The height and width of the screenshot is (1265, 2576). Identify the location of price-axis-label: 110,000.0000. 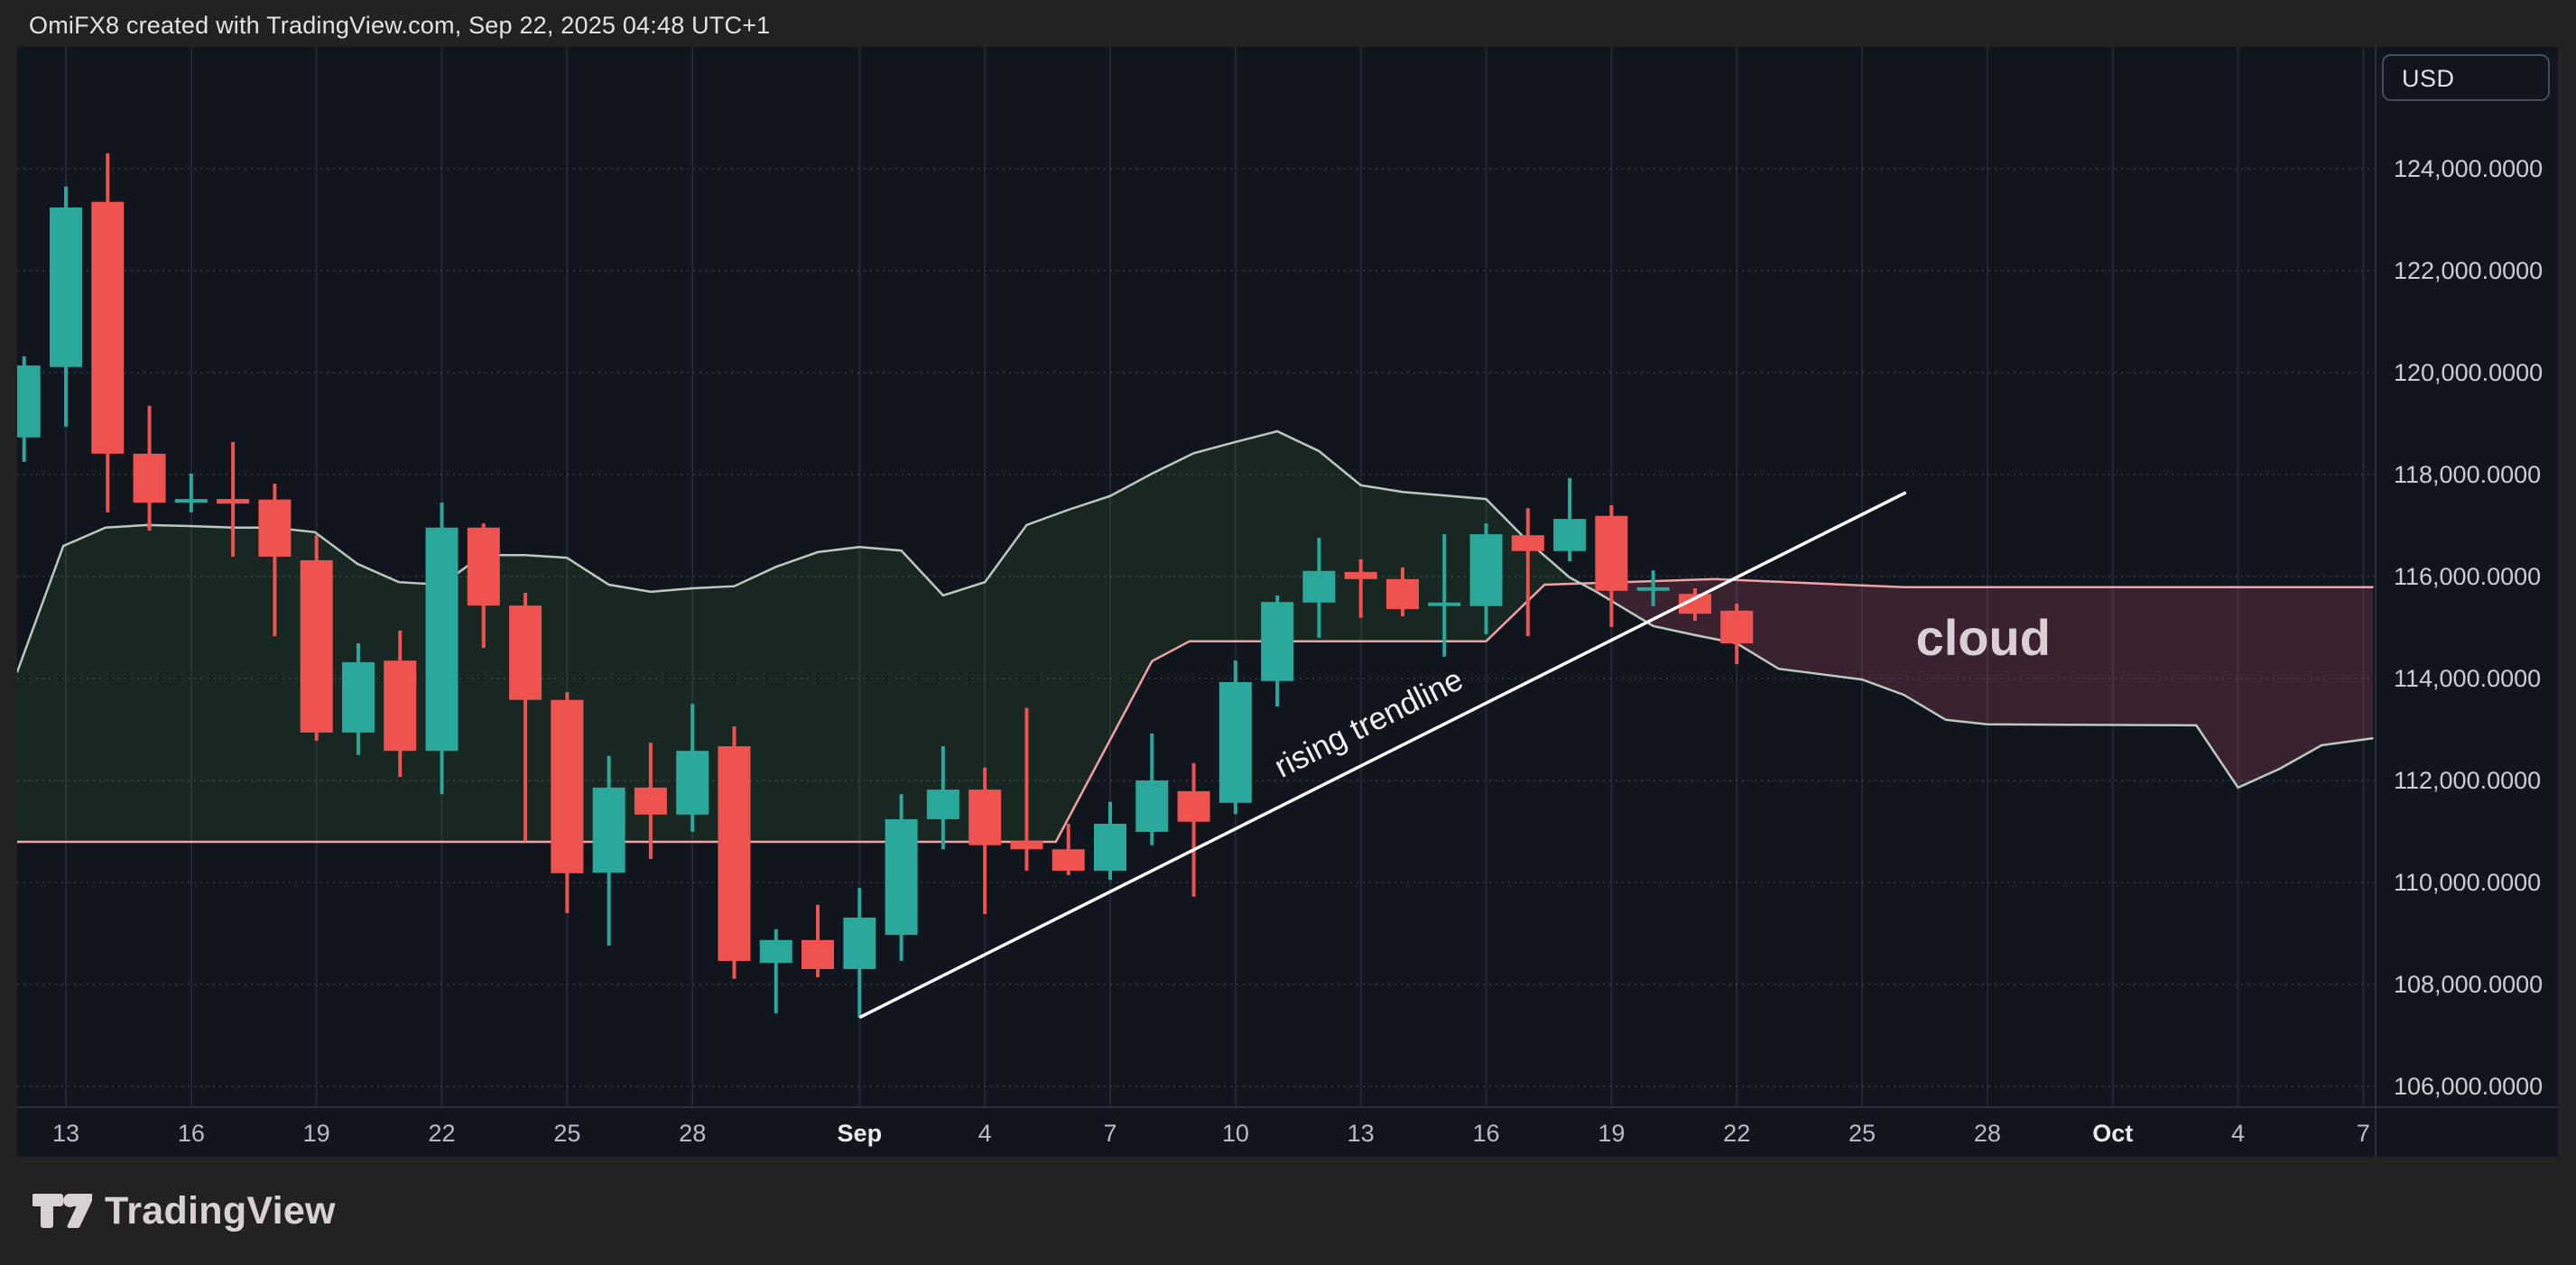
(2467, 882).